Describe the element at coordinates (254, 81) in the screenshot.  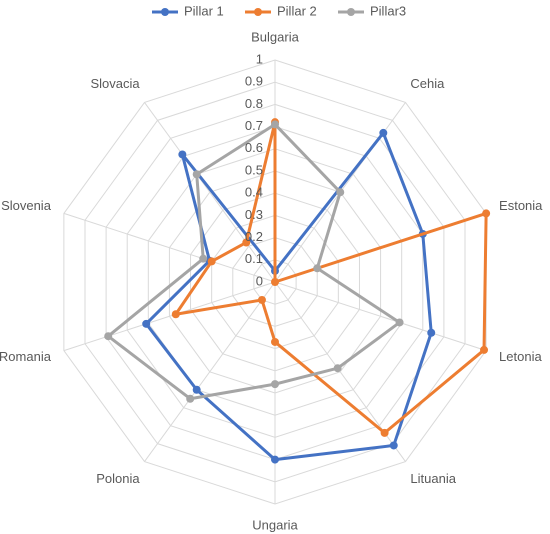
I see `r-tick-label: 0.9` at that location.